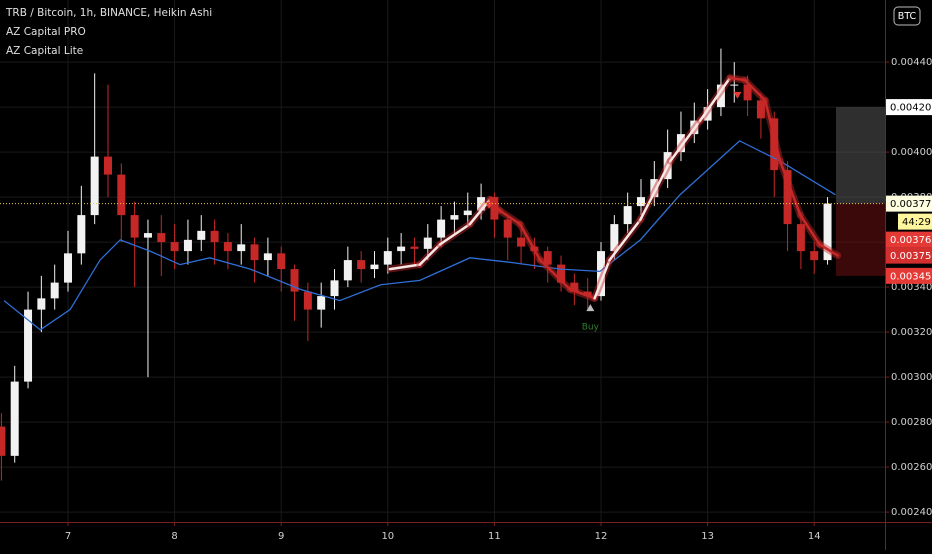  Describe the element at coordinates (174, 536) in the screenshot. I see `x-tick-label: 8` at that location.